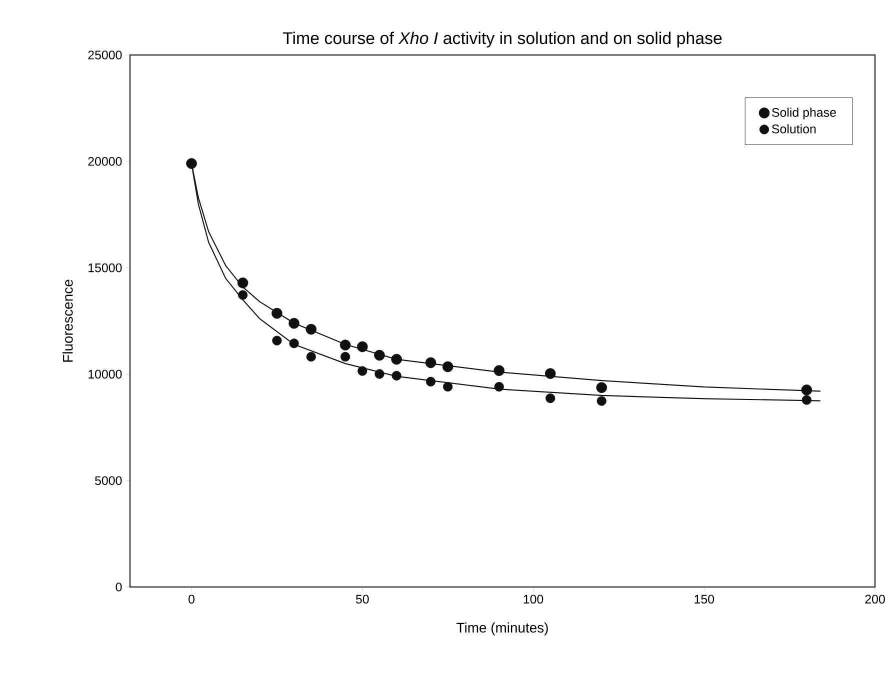 The width and height of the screenshot is (895, 679). I want to click on y-tick-label: 0, so click(119, 587).